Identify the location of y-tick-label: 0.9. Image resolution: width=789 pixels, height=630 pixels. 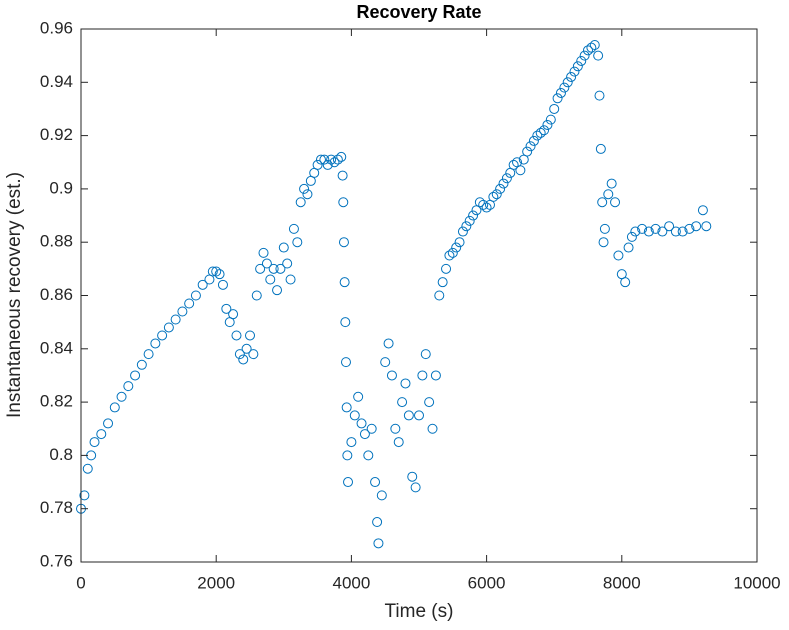
(61, 187).